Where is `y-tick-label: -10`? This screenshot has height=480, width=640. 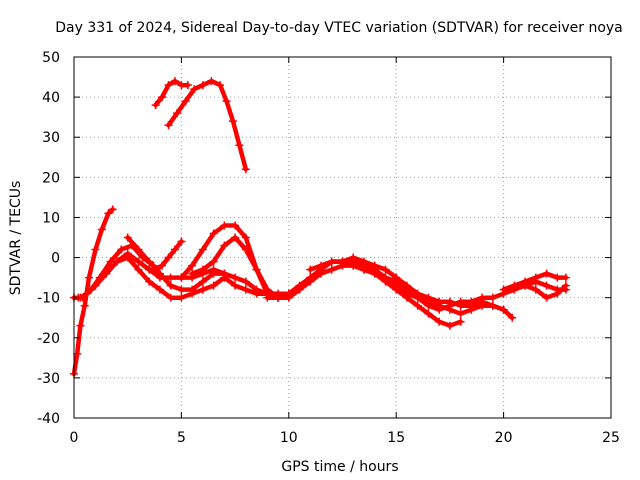
y-tick-label: -10 is located at coordinates (48, 299).